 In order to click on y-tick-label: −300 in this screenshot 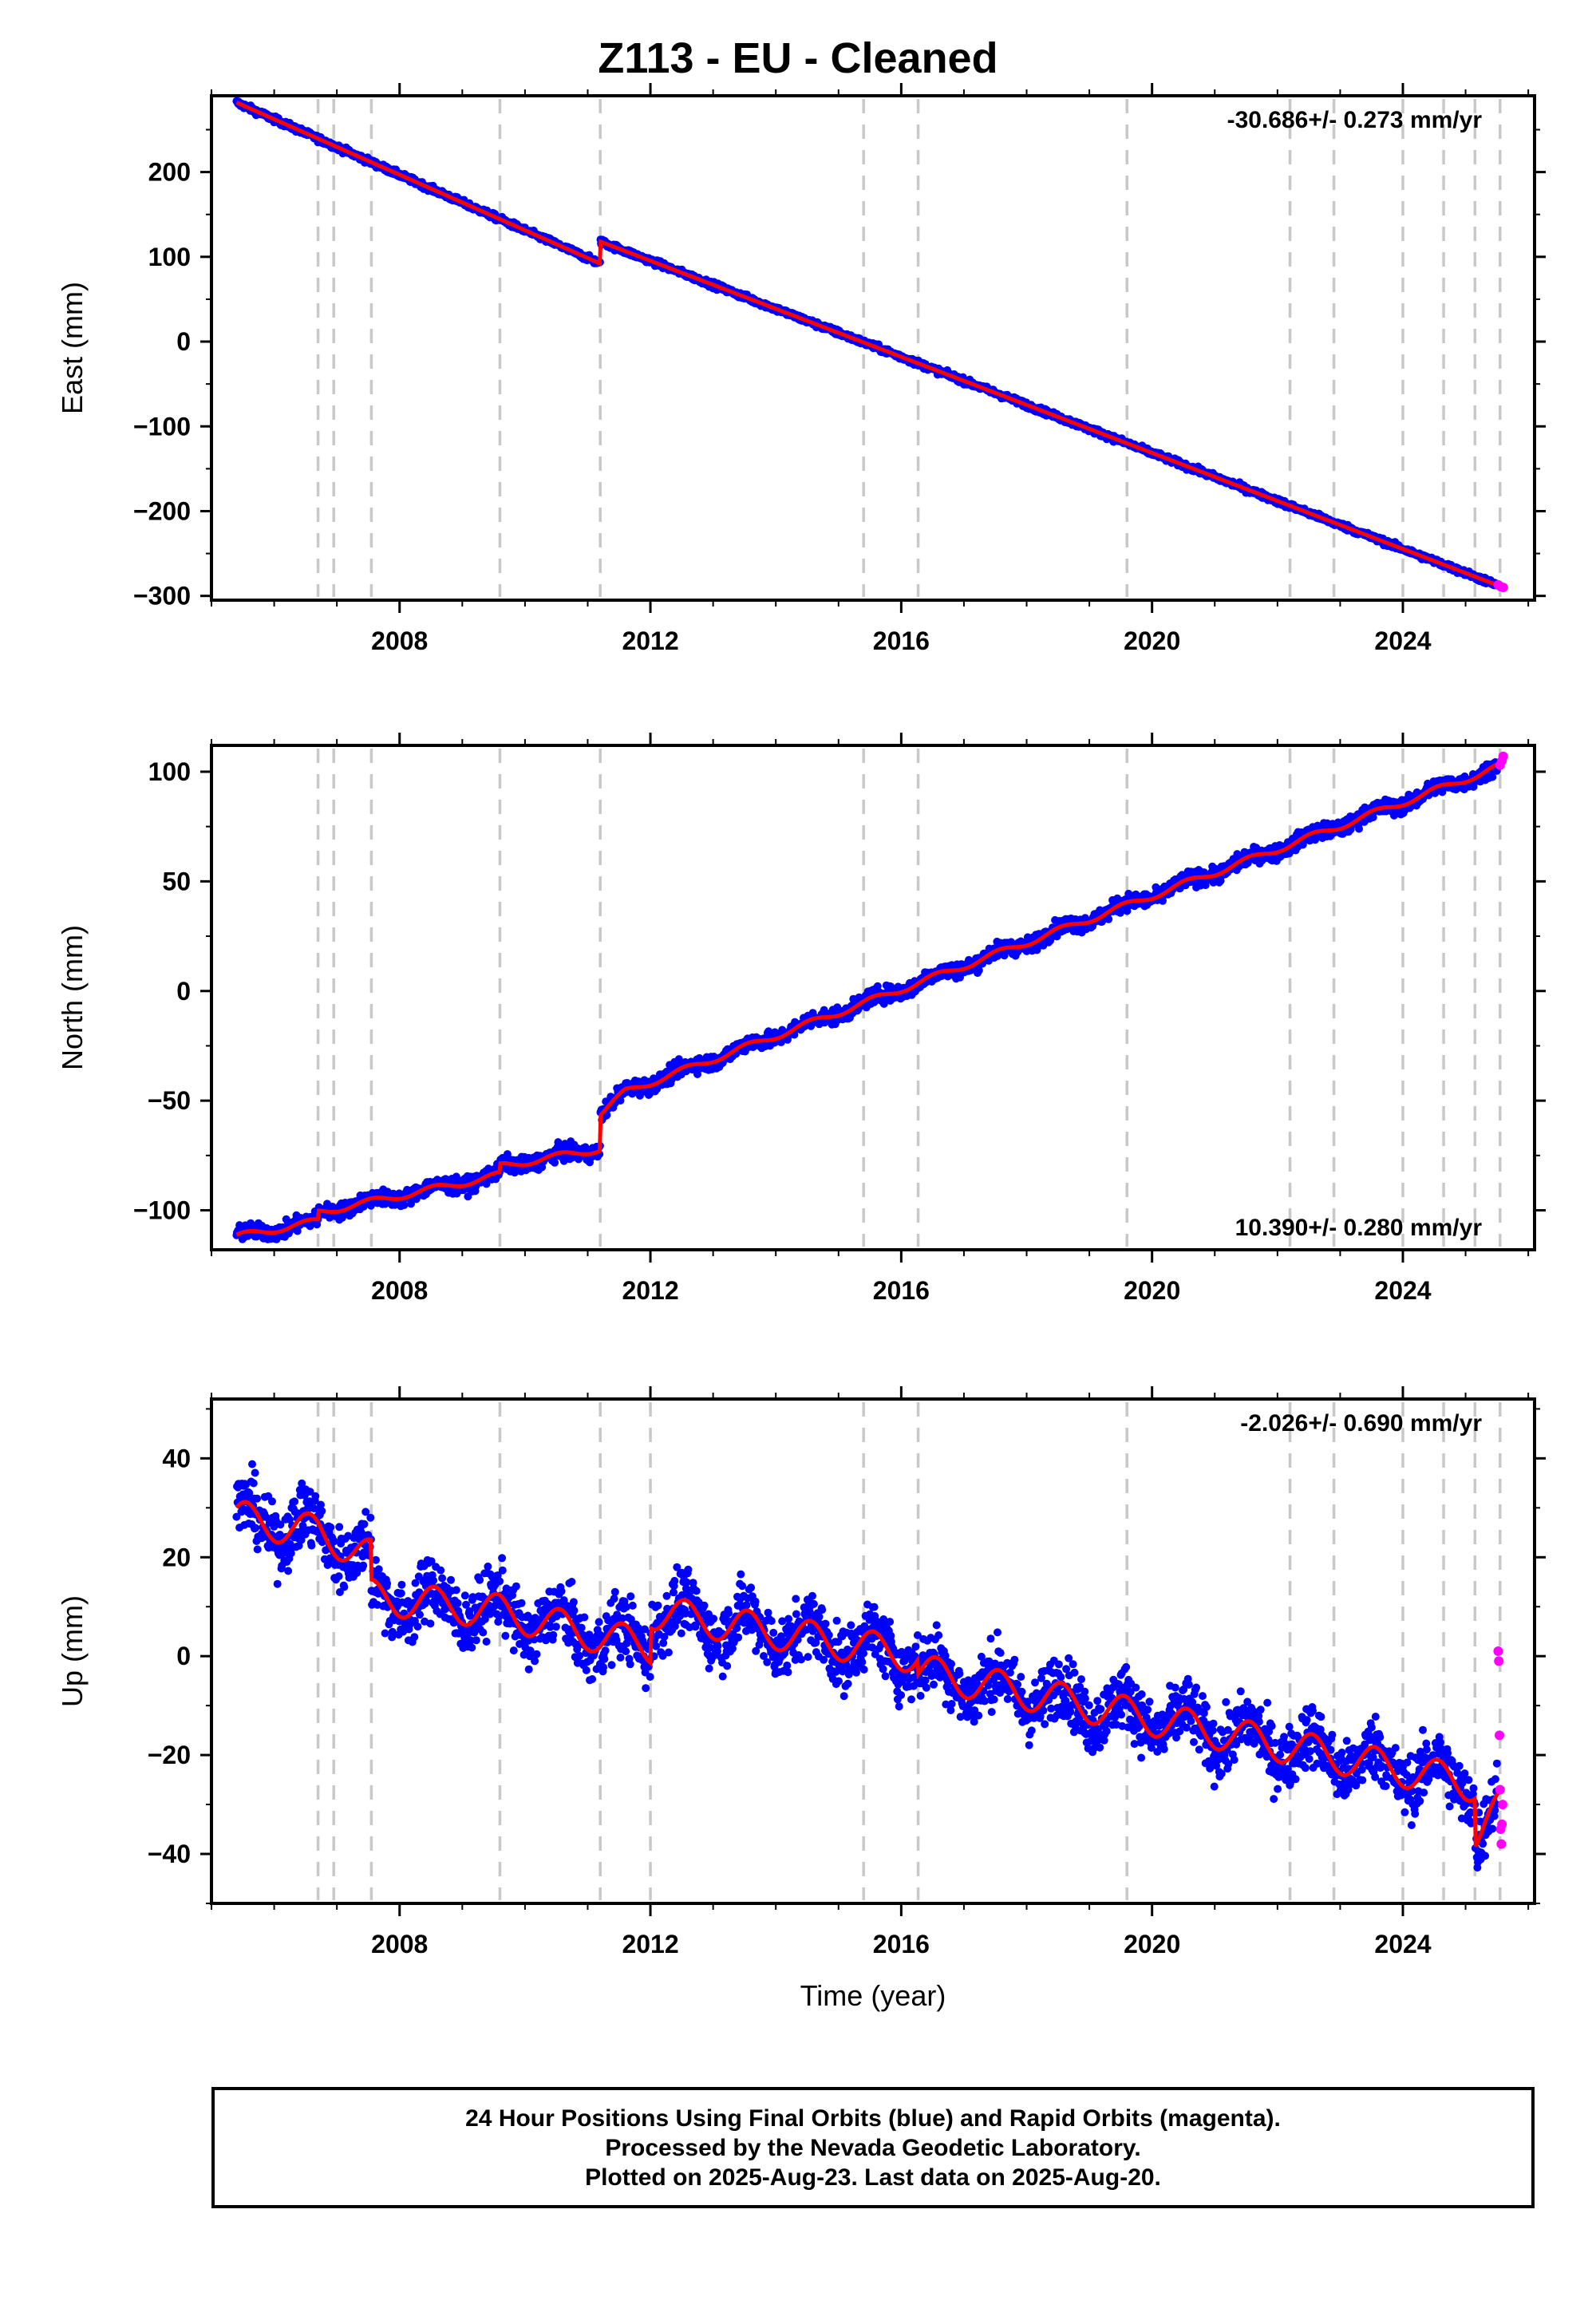, I will do `click(162, 596)`.